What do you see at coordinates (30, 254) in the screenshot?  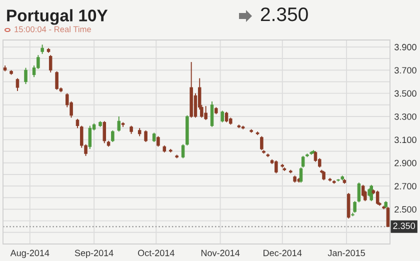 I see `x-tick-label: Aug-2014` at bounding box center [30, 254].